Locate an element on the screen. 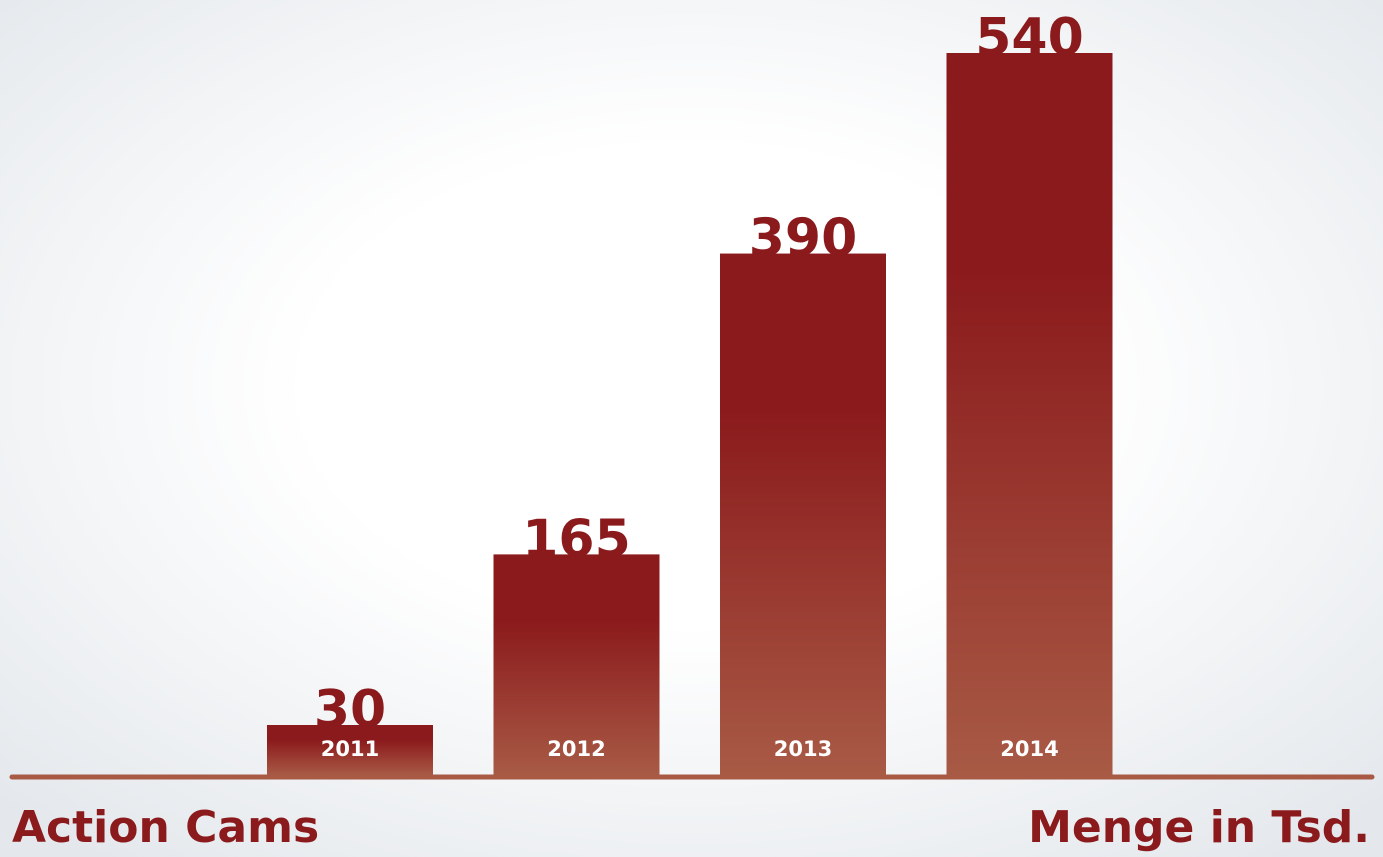 This screenshot has width=1383, height=857. value-label: 30 is located at coordinates (350, 710).